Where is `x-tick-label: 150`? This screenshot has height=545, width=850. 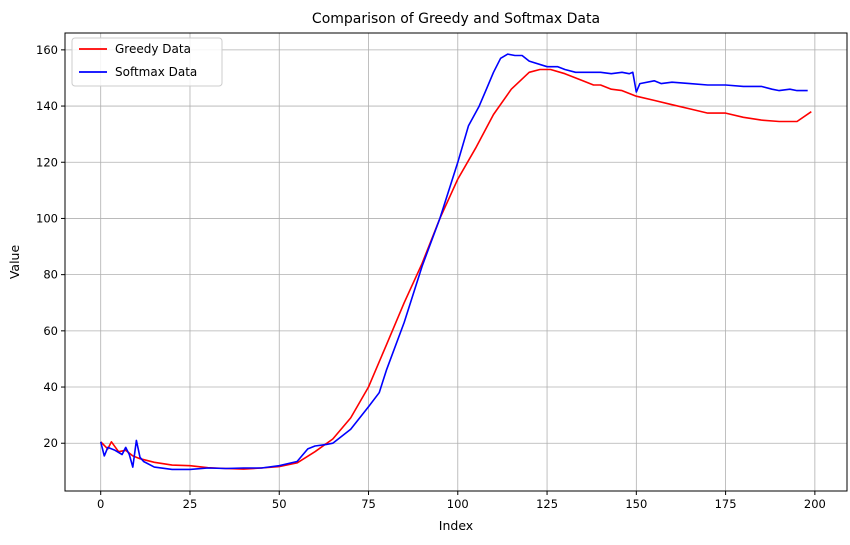
x-tick-label: 150 is located at coordinates (636, 504).